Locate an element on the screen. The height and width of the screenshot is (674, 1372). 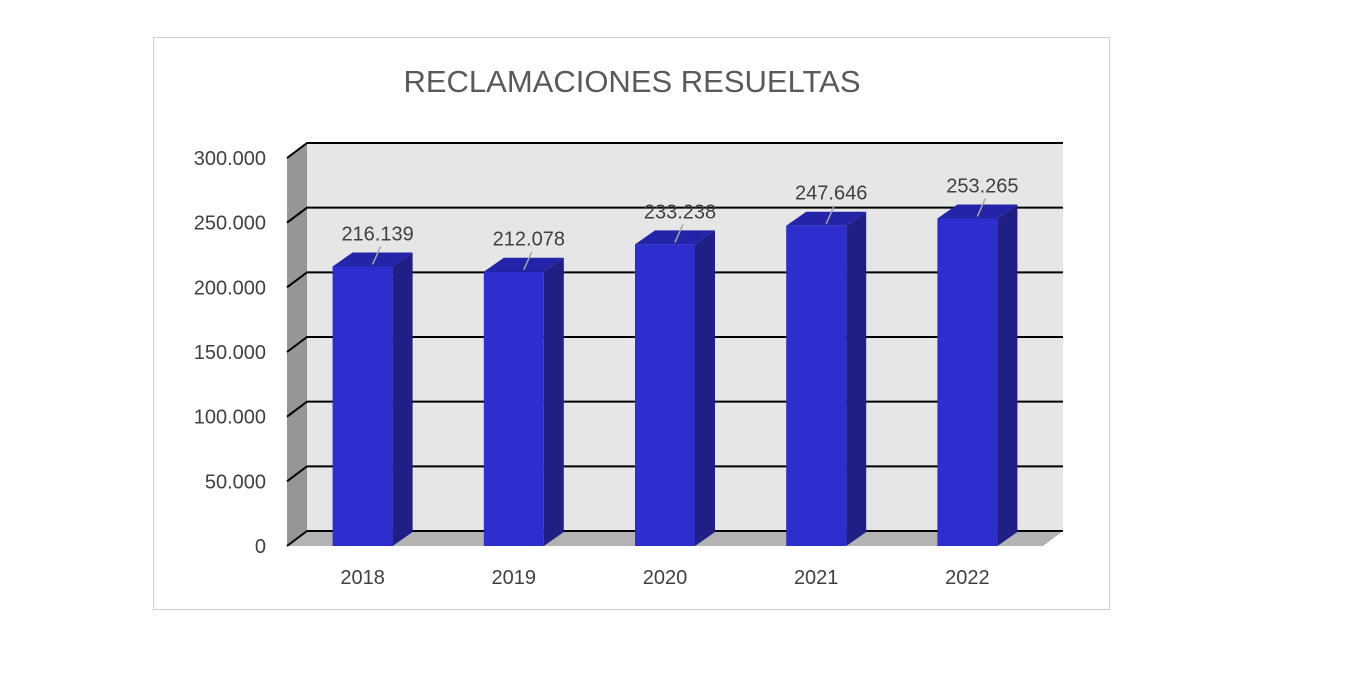
x-axis-ticks: 2018 2019 2020 2021 2022 is located at coordinates (664, 578).